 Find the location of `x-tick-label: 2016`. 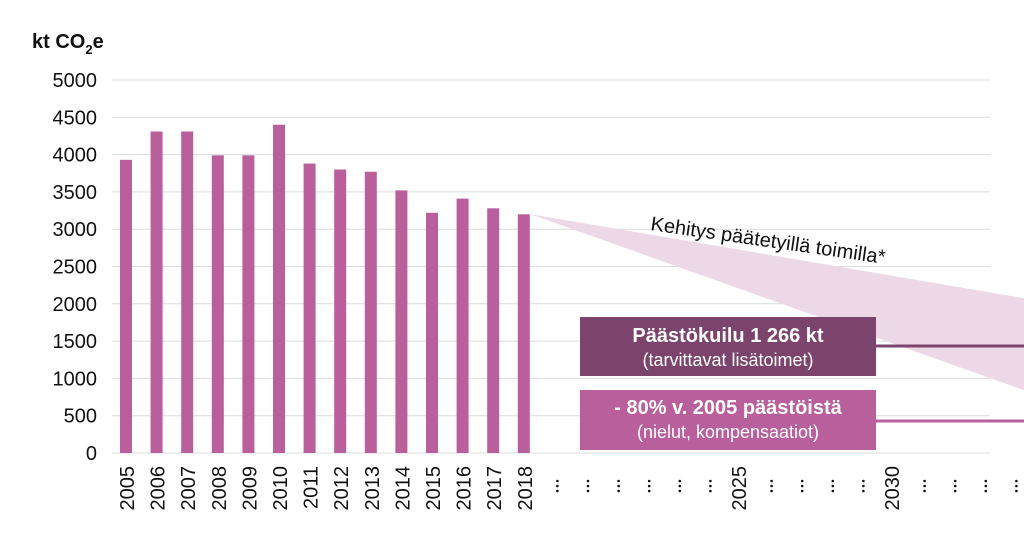

x-tick-label: 2016 is located at coordinates (465, 488).